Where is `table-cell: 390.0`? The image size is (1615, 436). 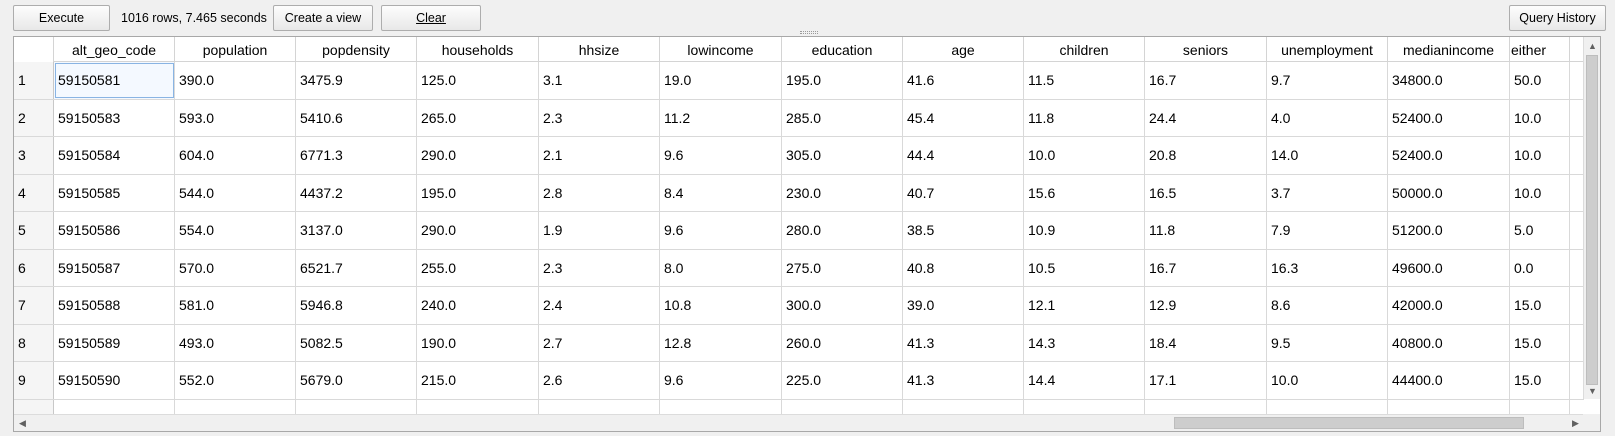 table-cell: 390.0 is located at coordinates (235, 80).